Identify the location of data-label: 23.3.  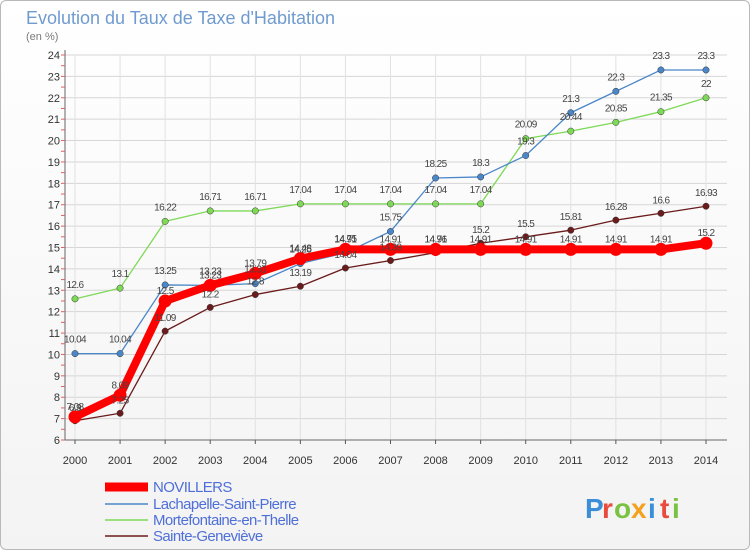
(661, 56).